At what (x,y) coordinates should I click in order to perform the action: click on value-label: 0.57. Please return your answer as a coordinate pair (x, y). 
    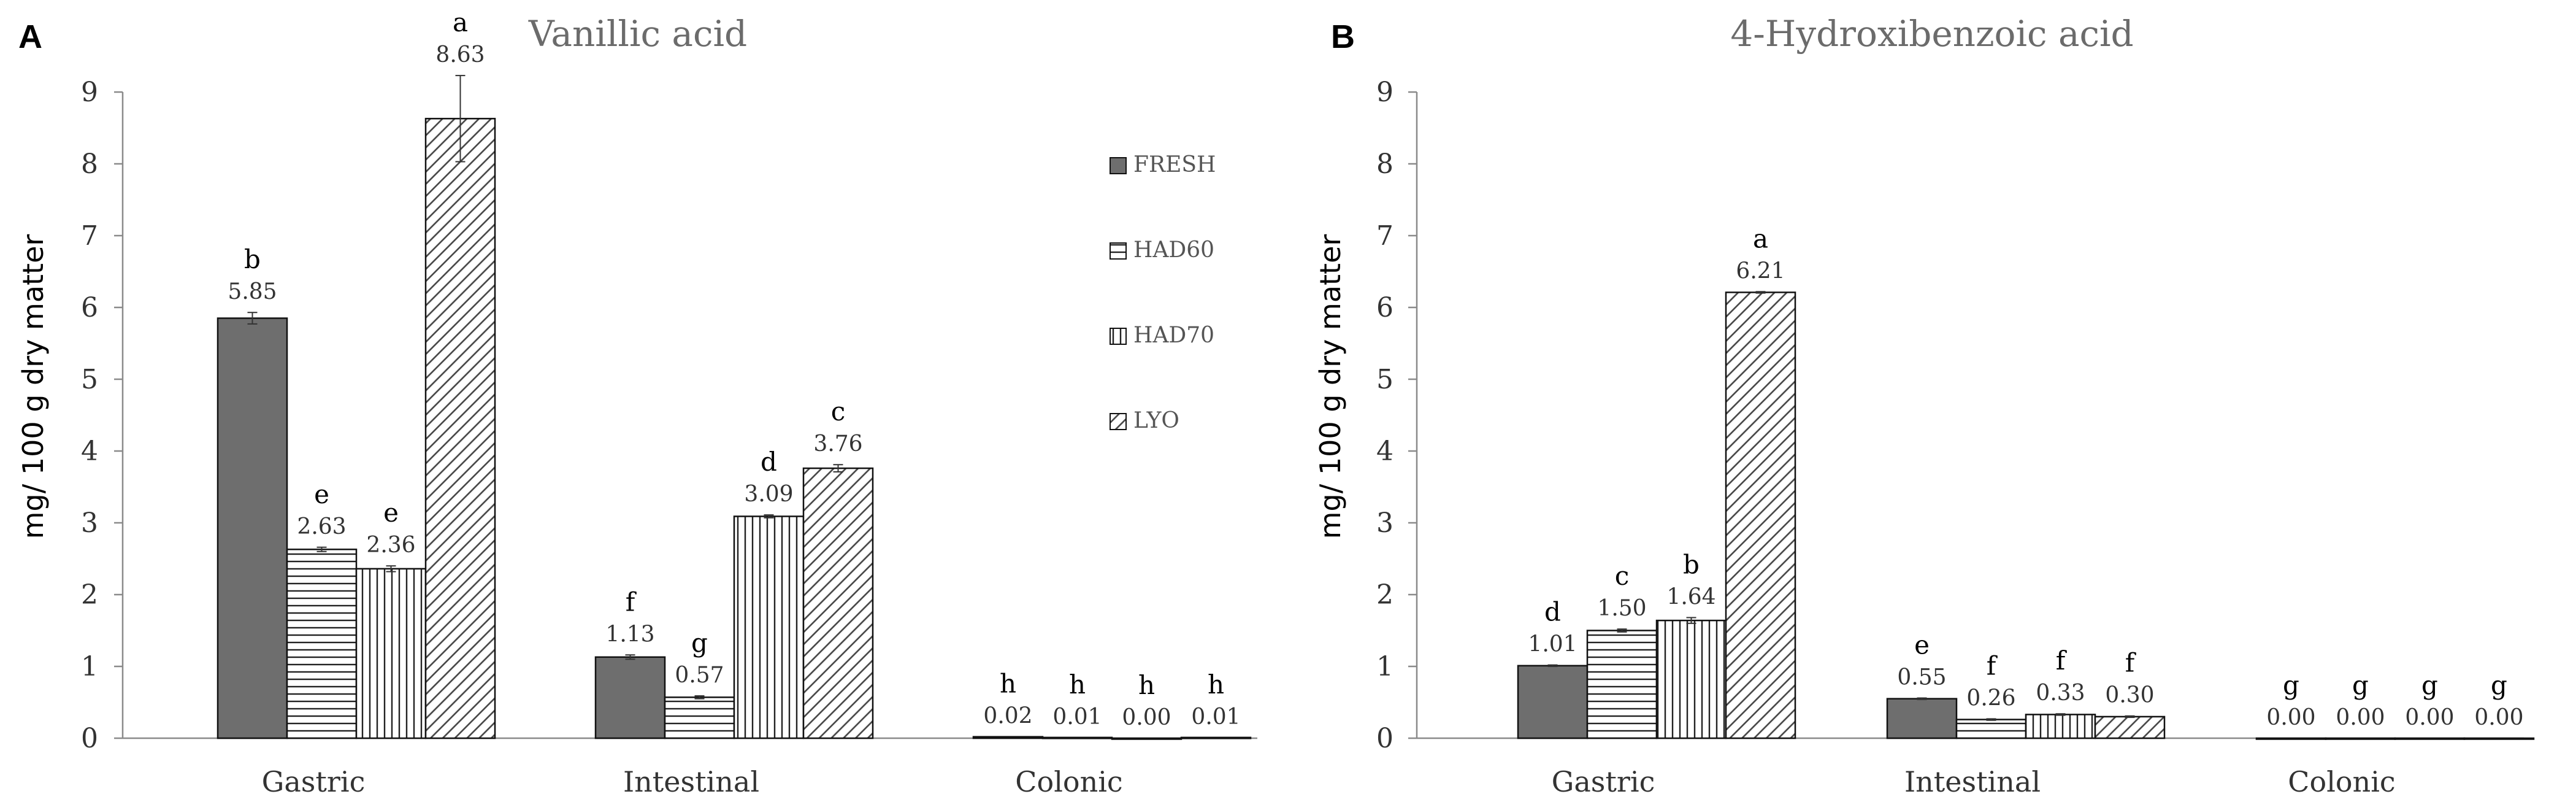
    Looking at the image, I should click on (699, 675).